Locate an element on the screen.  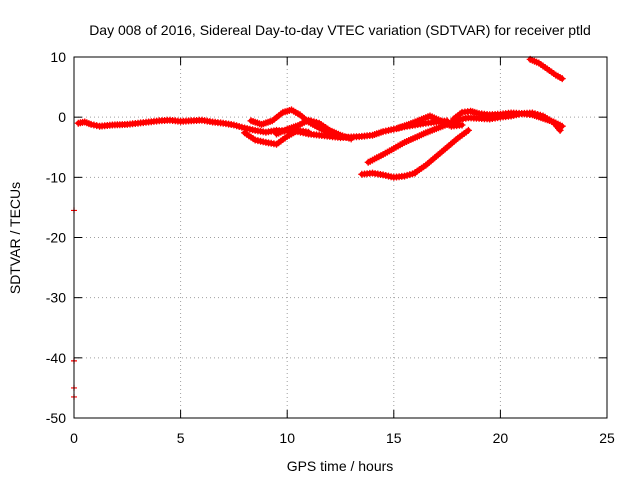
x-tick-label: 5 is located at coordinates (181, 438).